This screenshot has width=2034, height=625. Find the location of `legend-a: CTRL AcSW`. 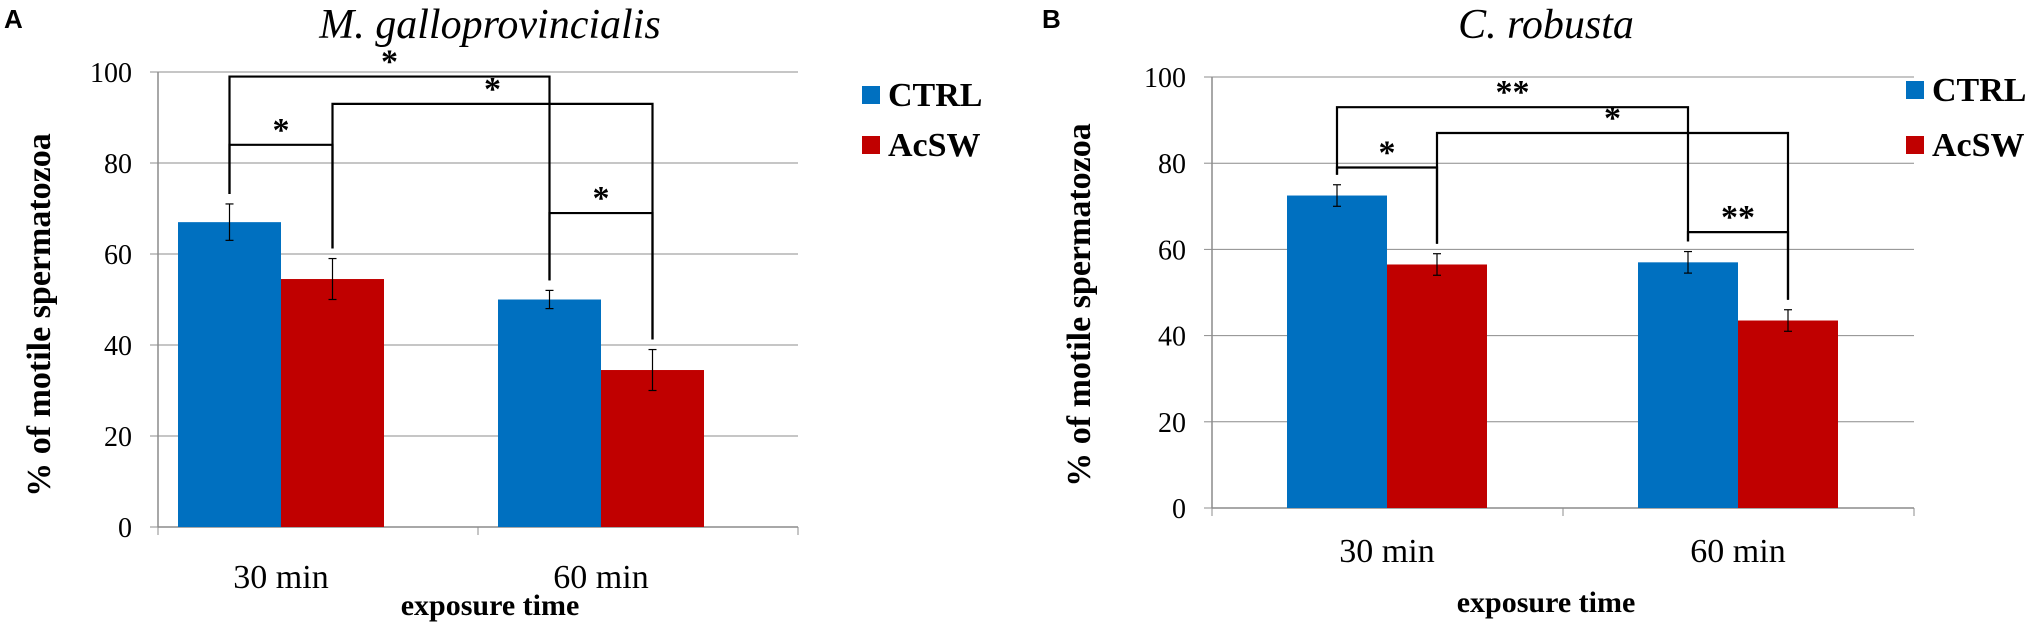

legend-a: CTRL AcSW is located at coordinates (922, 120).